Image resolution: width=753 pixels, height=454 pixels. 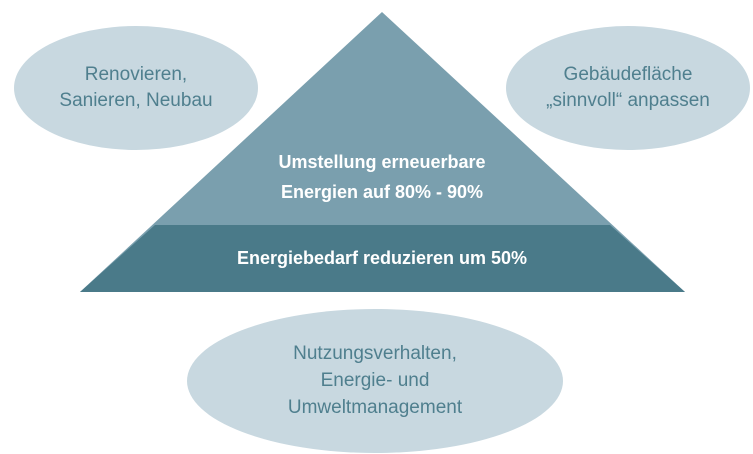 I want to click on pyramid-base-text: Energiebedarf reduzieren um 50%, so click(x=382, y=258).